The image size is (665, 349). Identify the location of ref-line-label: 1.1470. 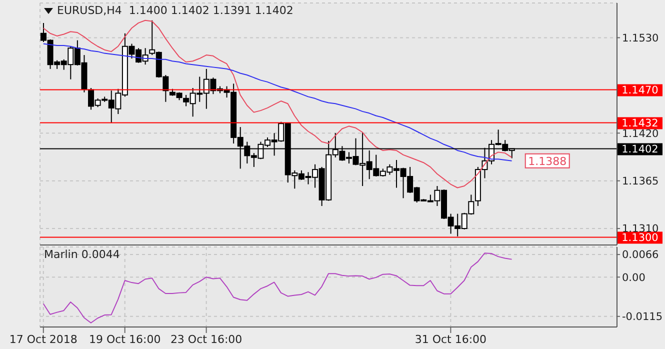
(640, 90).